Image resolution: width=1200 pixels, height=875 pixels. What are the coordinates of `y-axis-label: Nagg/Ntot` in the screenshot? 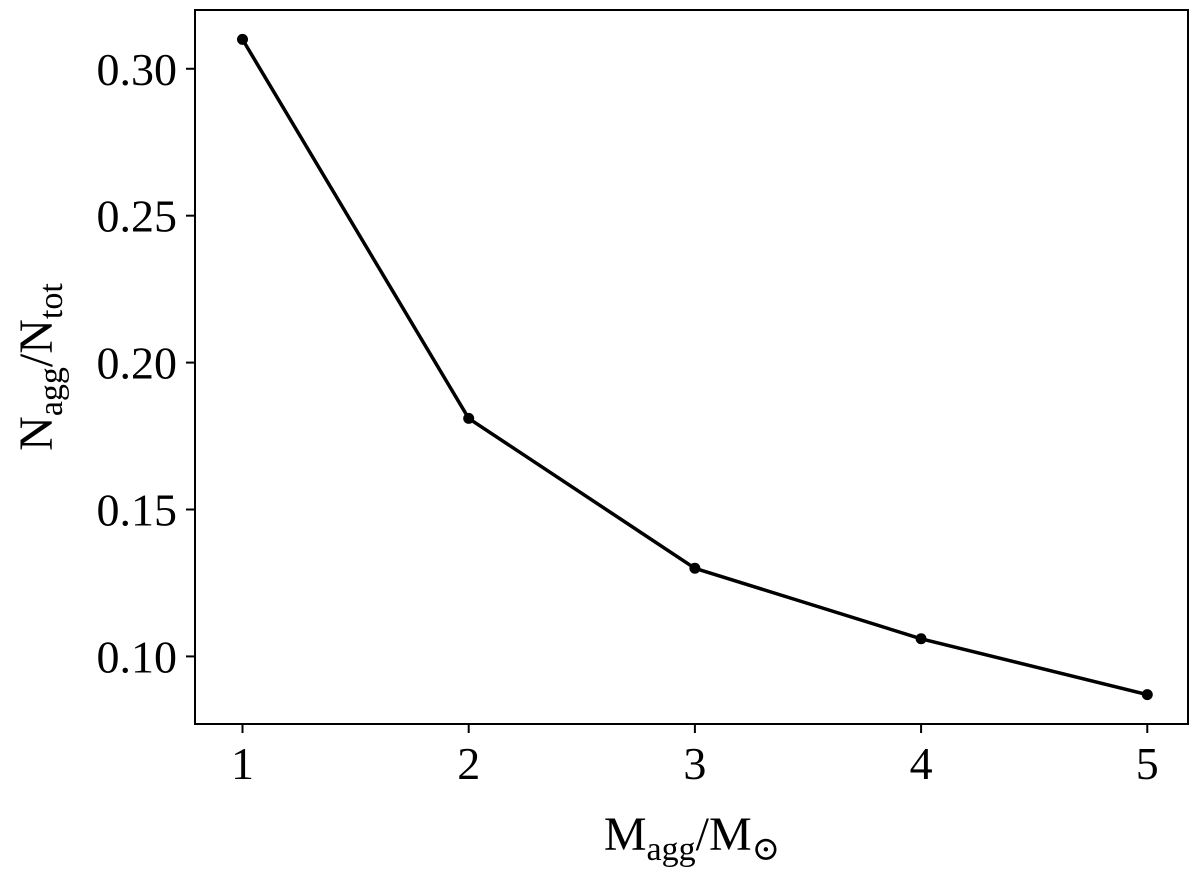 It's located at (40, 367).